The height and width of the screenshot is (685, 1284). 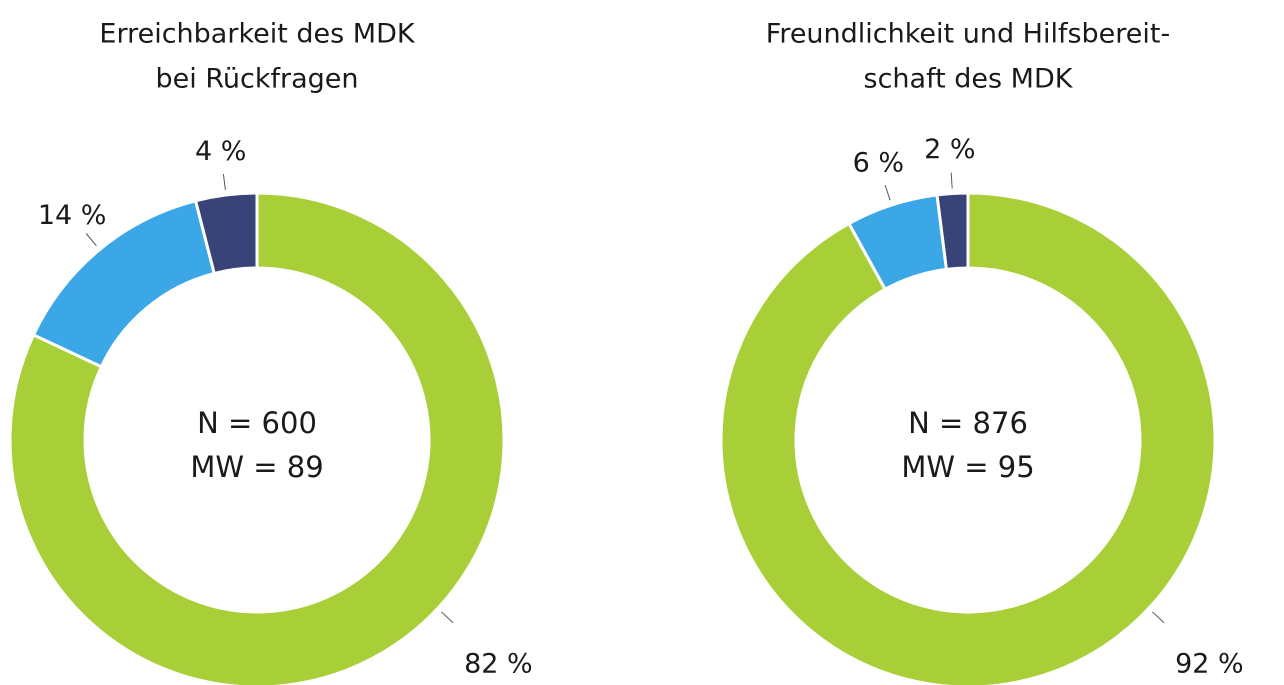 I want to click on data-label: 6 %, so click(x=878, y=163).